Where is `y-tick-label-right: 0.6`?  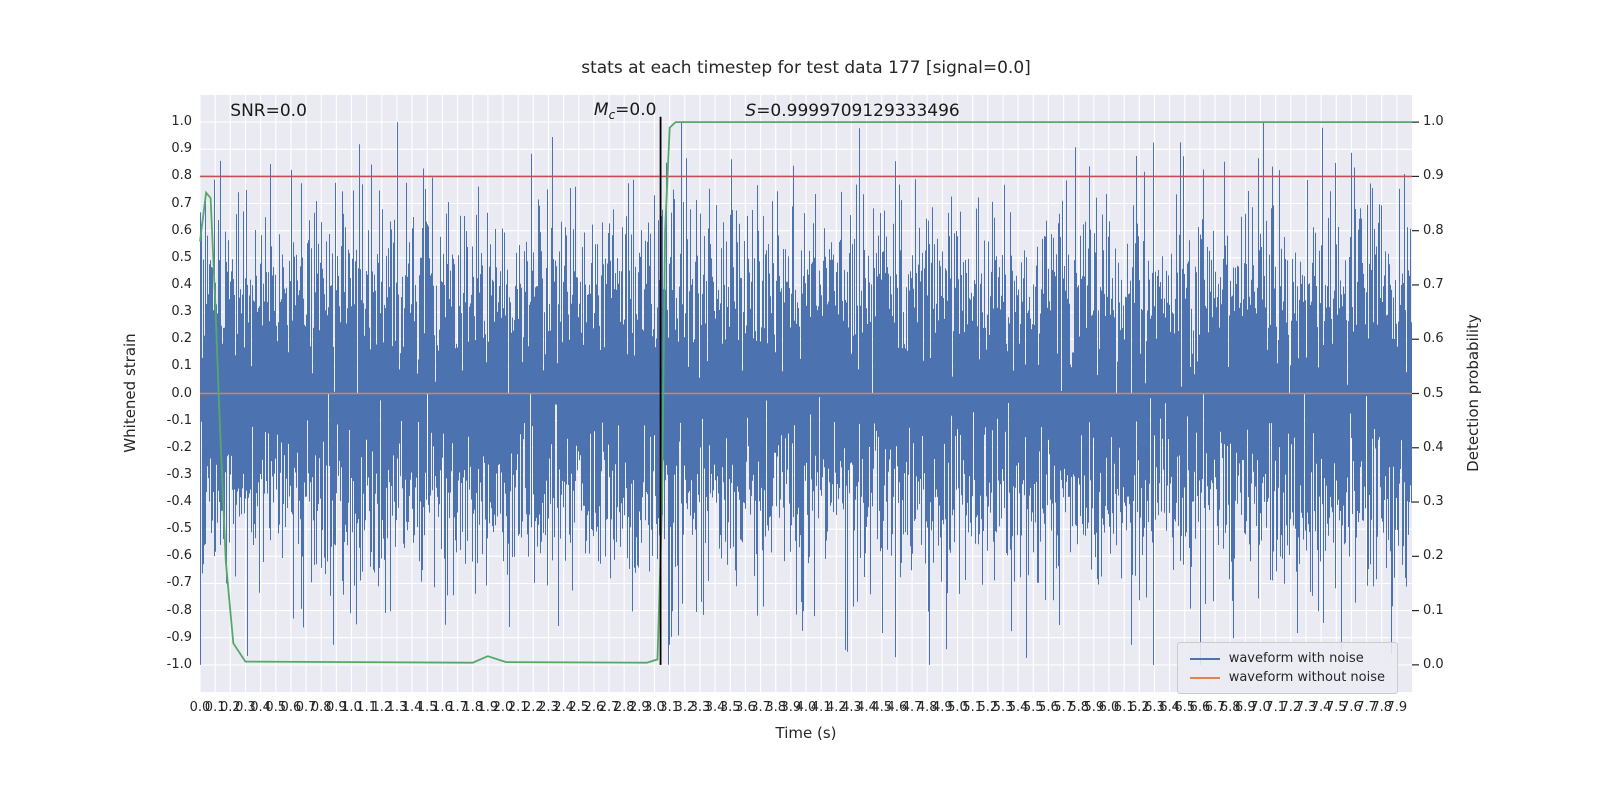 y-tick-label-right: 0.6 is located at coordinates (1433, 339).